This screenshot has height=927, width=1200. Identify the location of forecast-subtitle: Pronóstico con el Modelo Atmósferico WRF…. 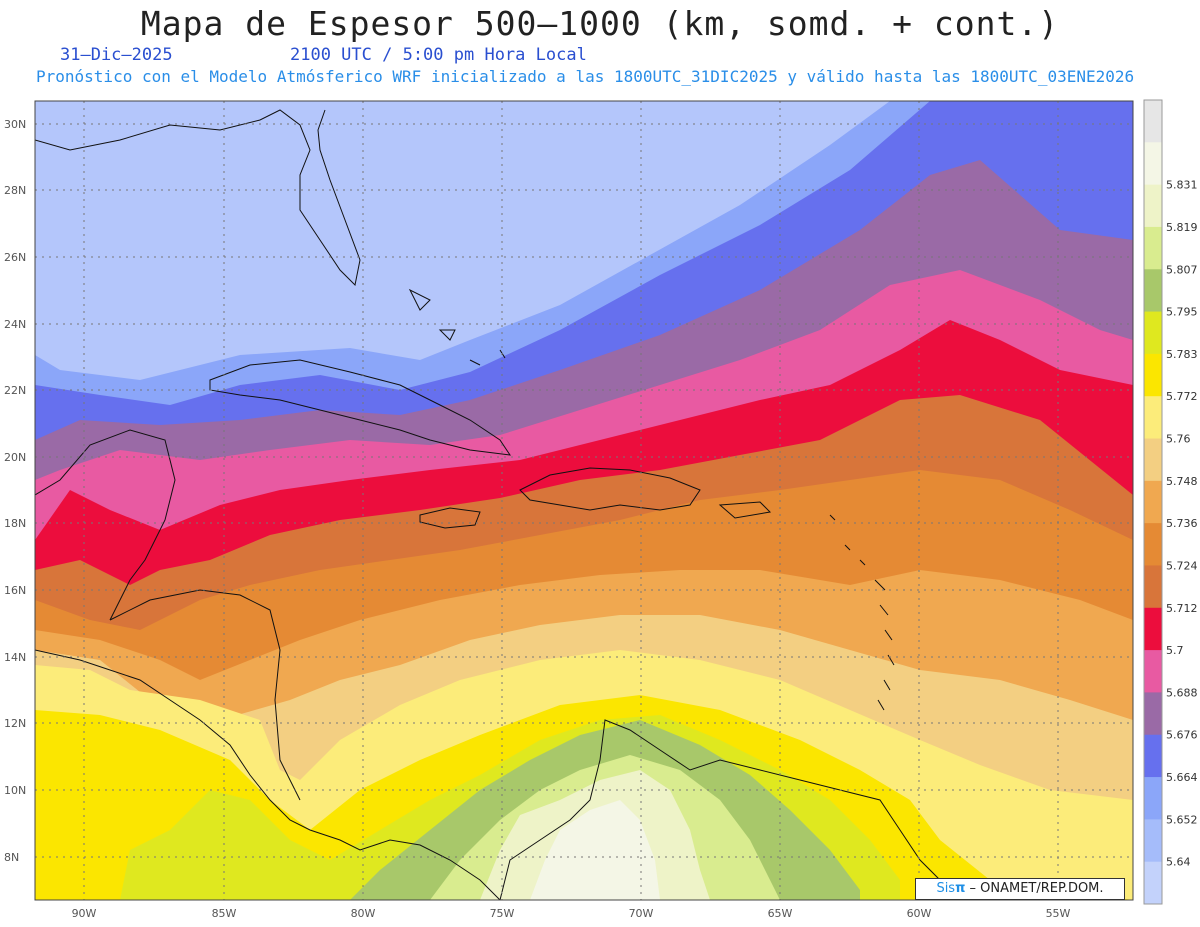
(585, 76).